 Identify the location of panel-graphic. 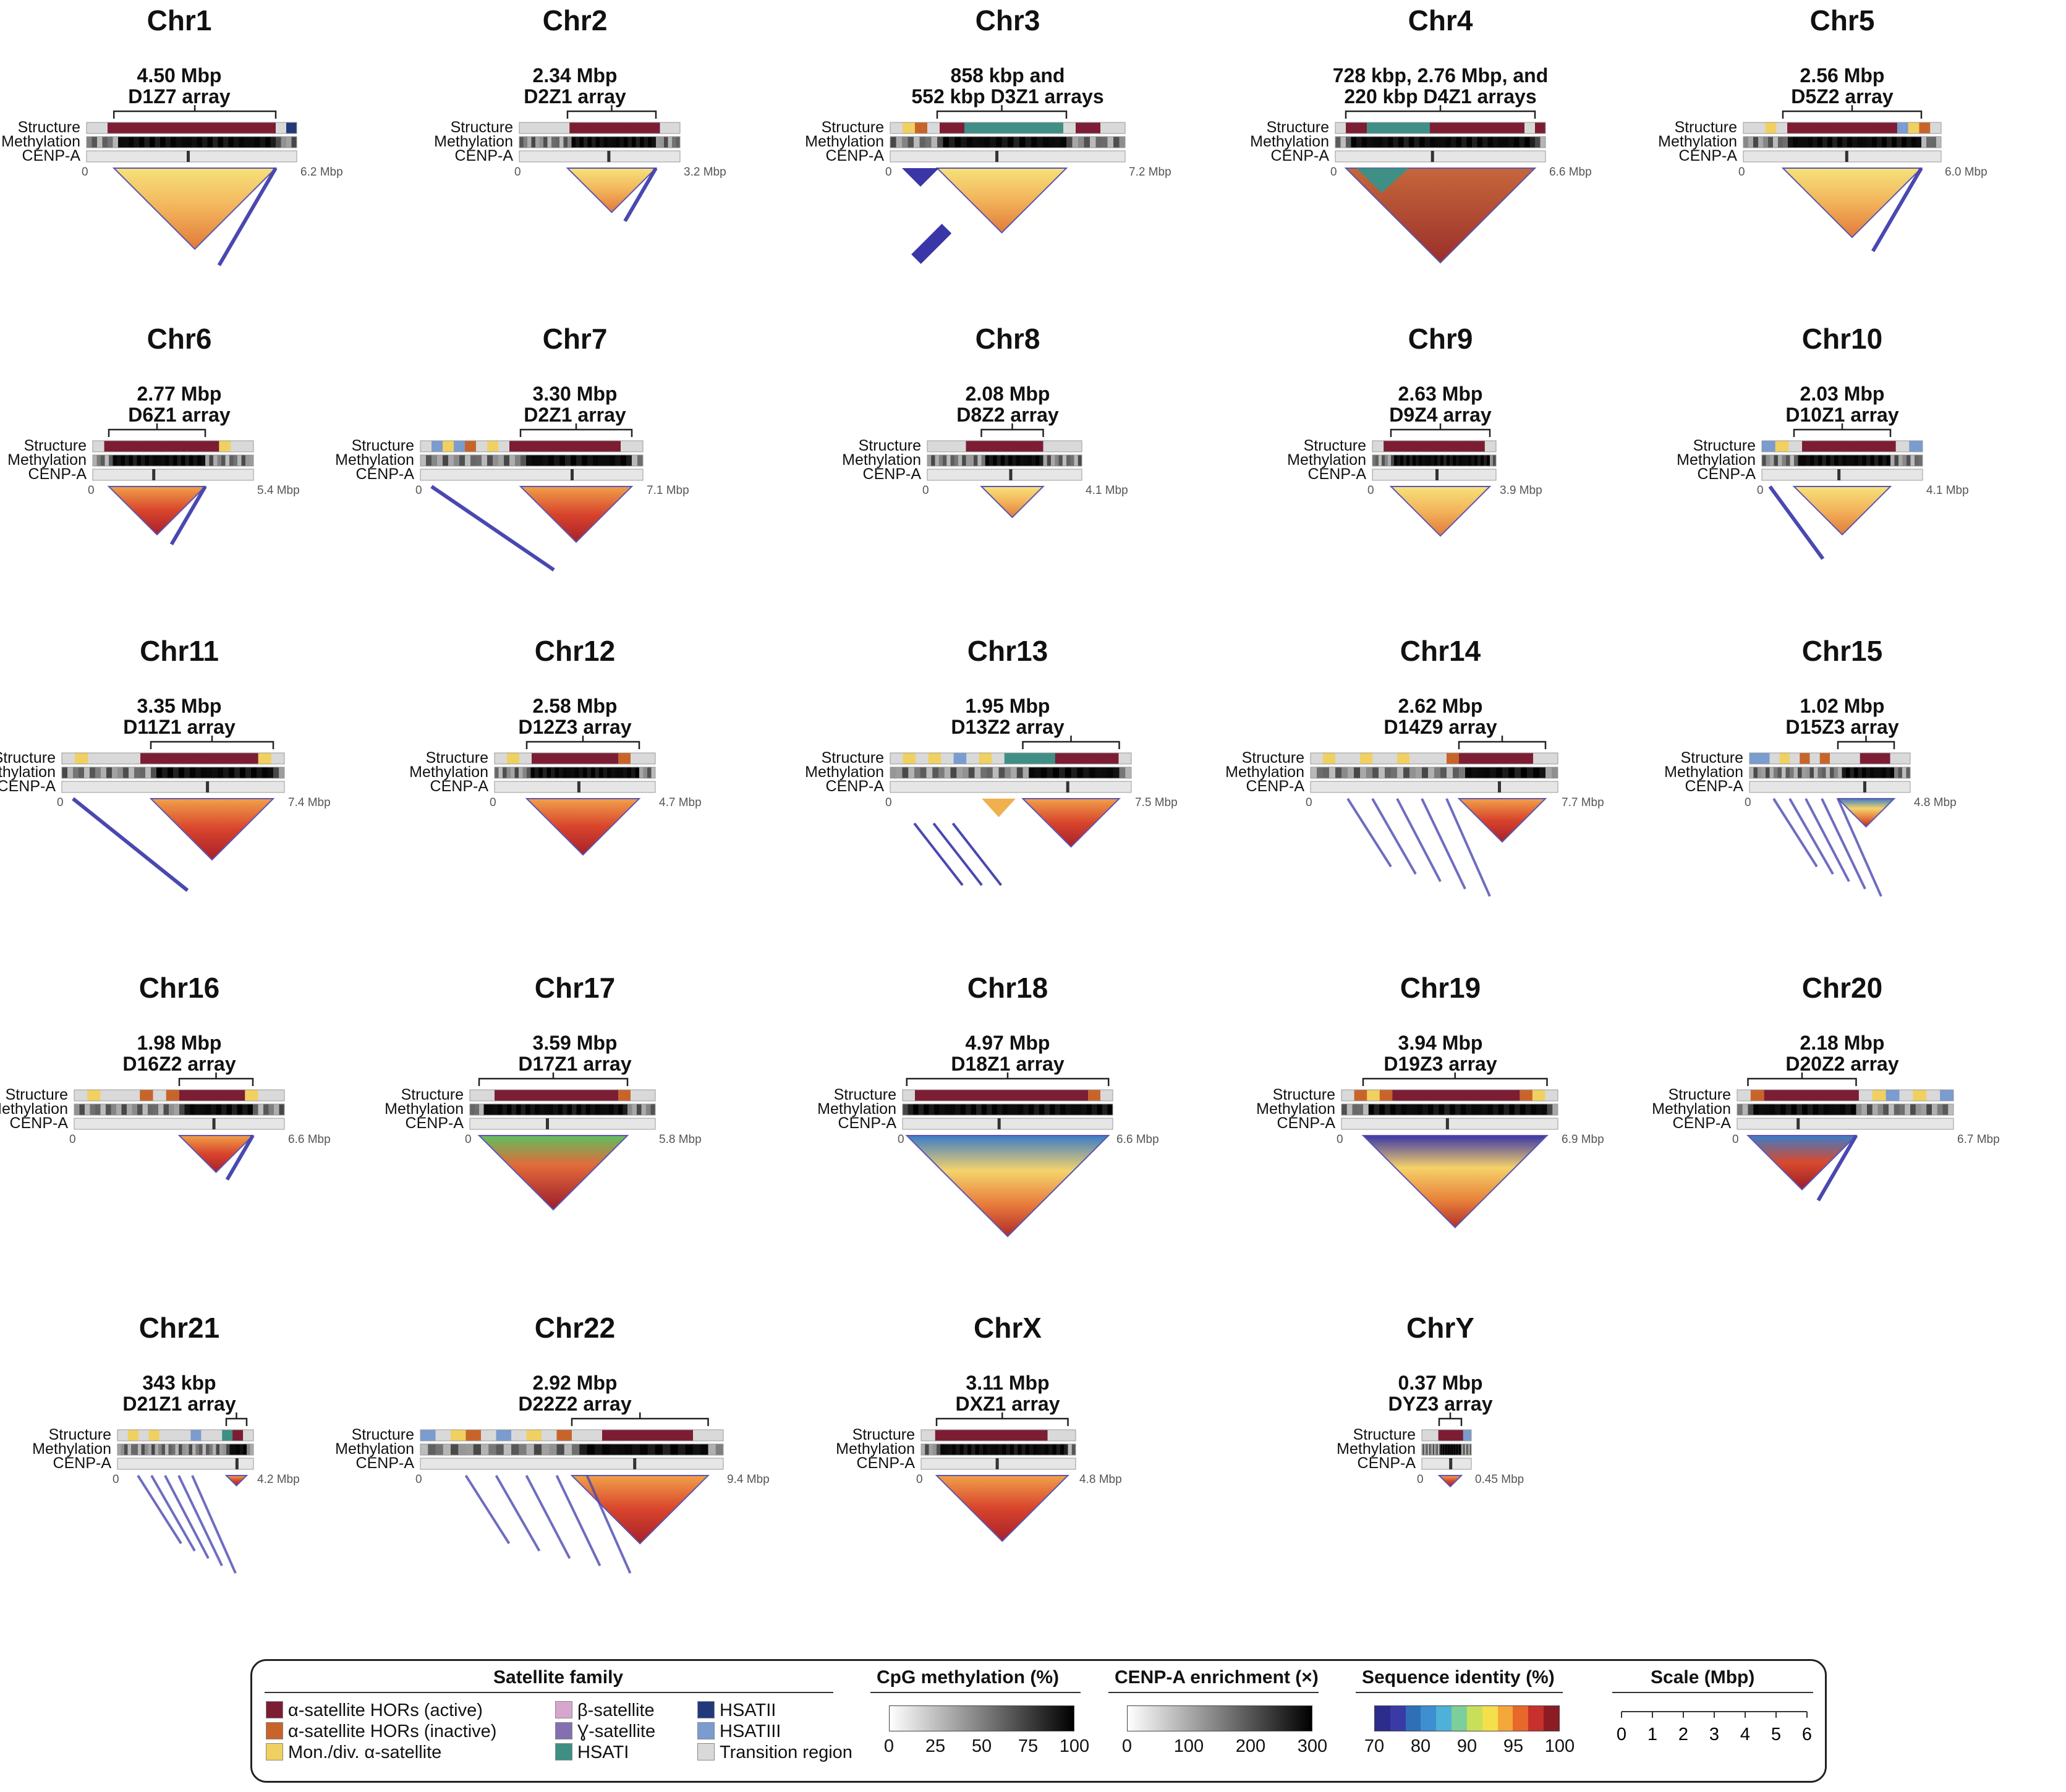
(191, 185).